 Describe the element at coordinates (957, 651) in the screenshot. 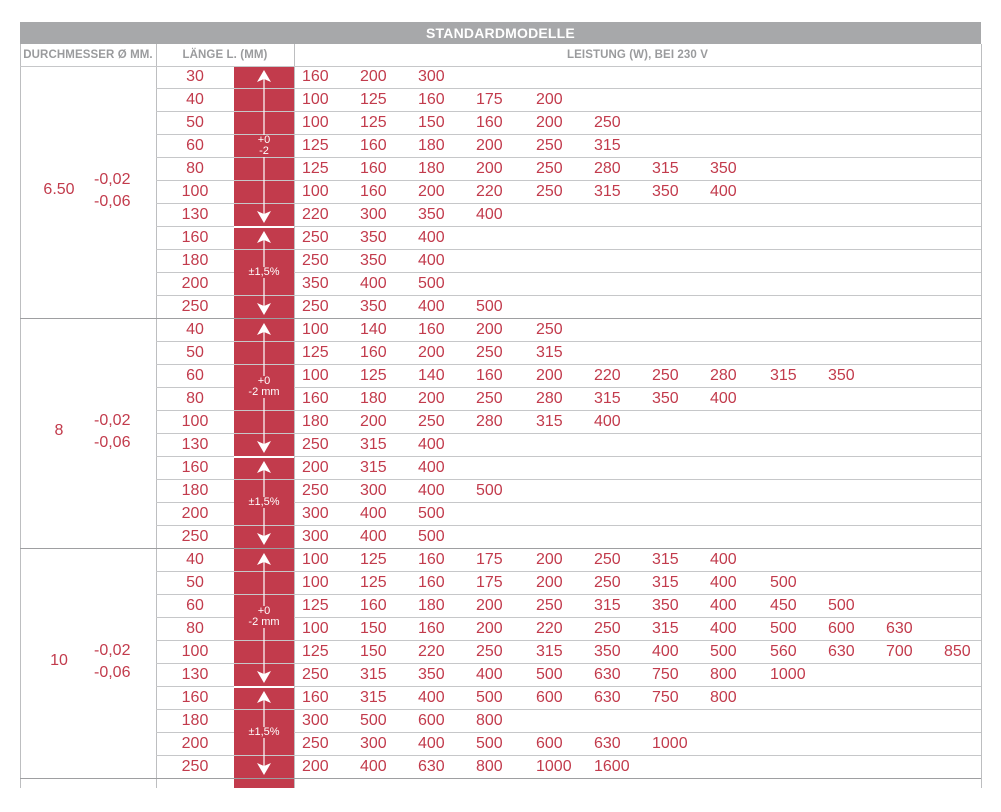

I see `power-cell: 850` at that location.